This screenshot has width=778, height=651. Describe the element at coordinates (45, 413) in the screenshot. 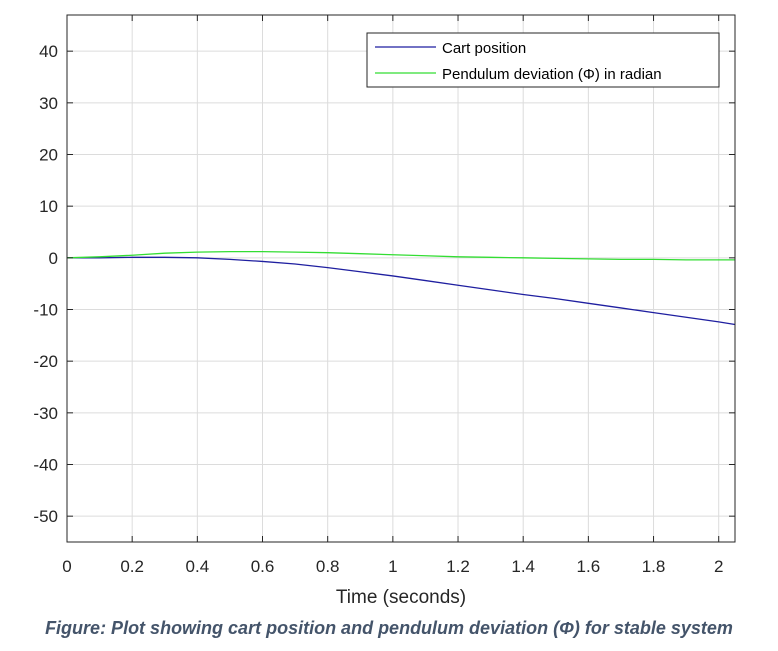

I see `y-tick-label: -30` at that location.